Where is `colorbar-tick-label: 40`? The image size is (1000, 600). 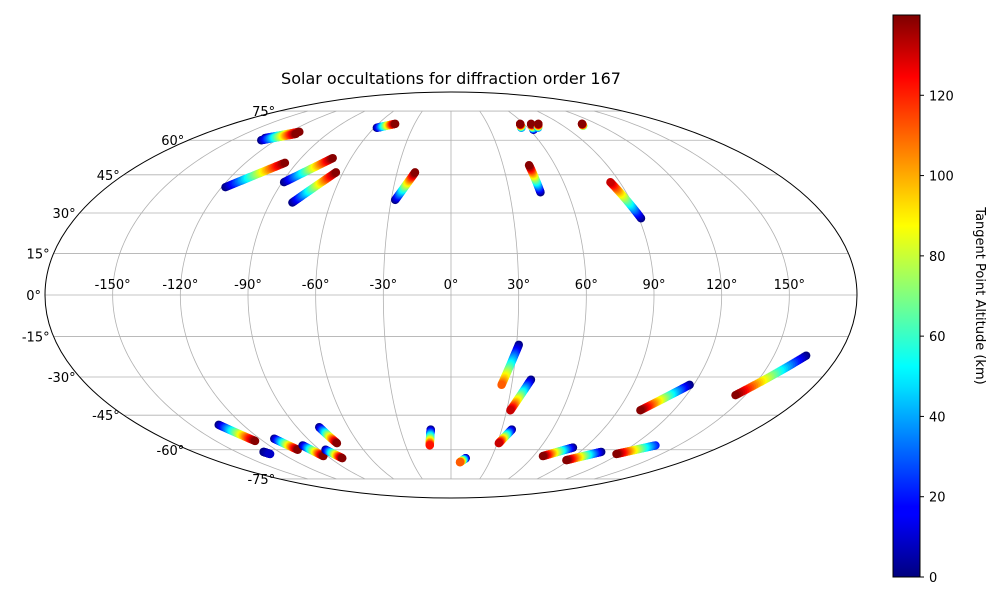 colorbar-tick-label: 40 is located at coordinates (937, 417).